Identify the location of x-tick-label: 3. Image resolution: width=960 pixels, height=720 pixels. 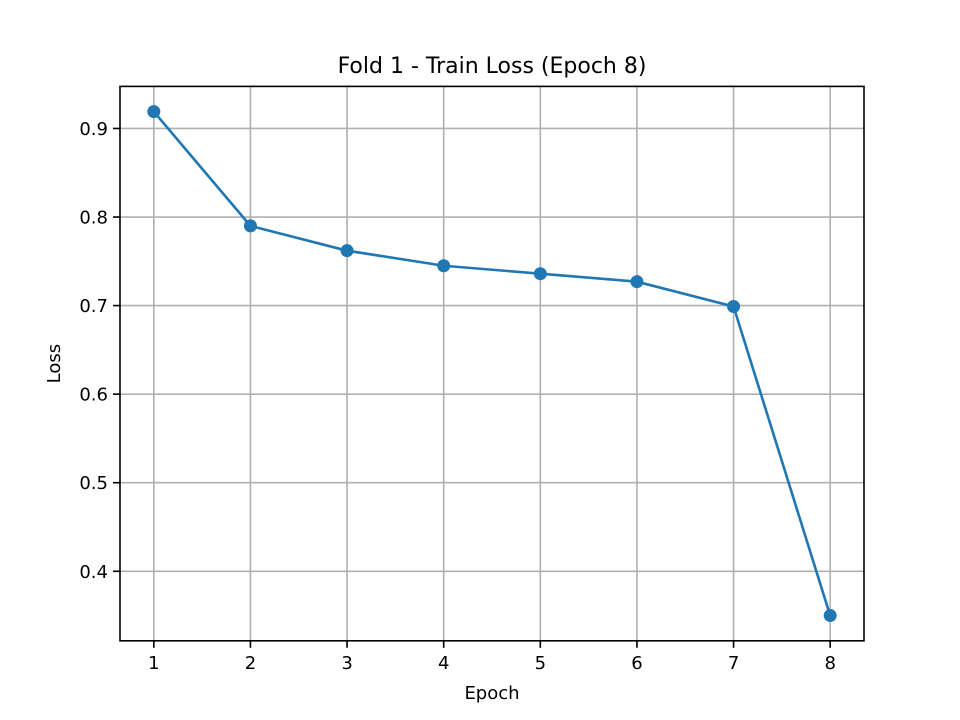
(346, 663).